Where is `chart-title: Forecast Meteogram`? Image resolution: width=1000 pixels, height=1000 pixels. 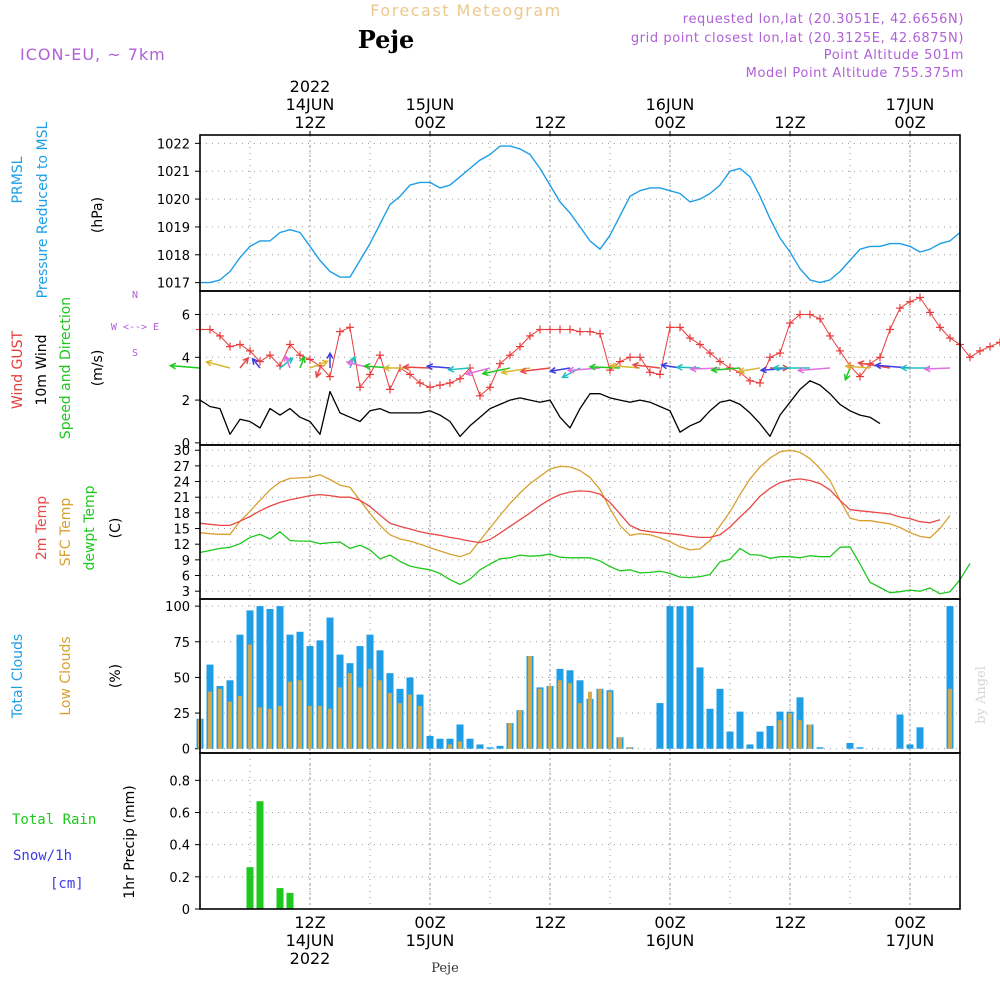 chart-title: Forecast Meteogram is located at coordinates (465, 10).